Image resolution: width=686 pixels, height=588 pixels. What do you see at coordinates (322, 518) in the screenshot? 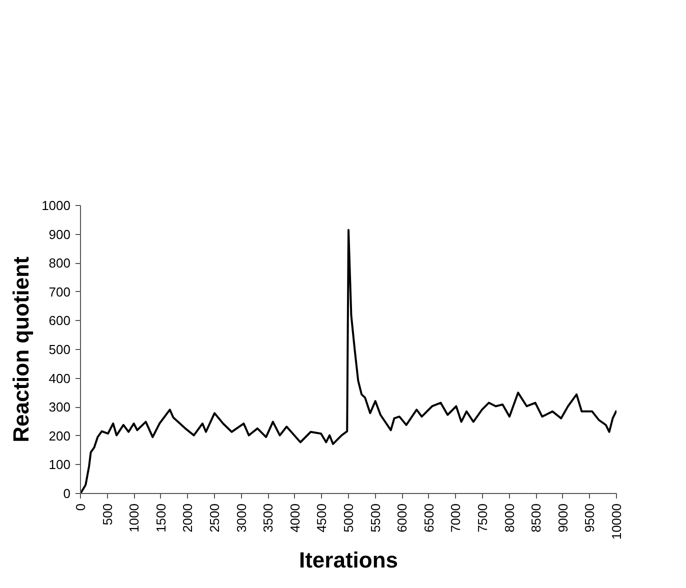
I see `x-tick-label: 4500` at bounding box center [322, 518].